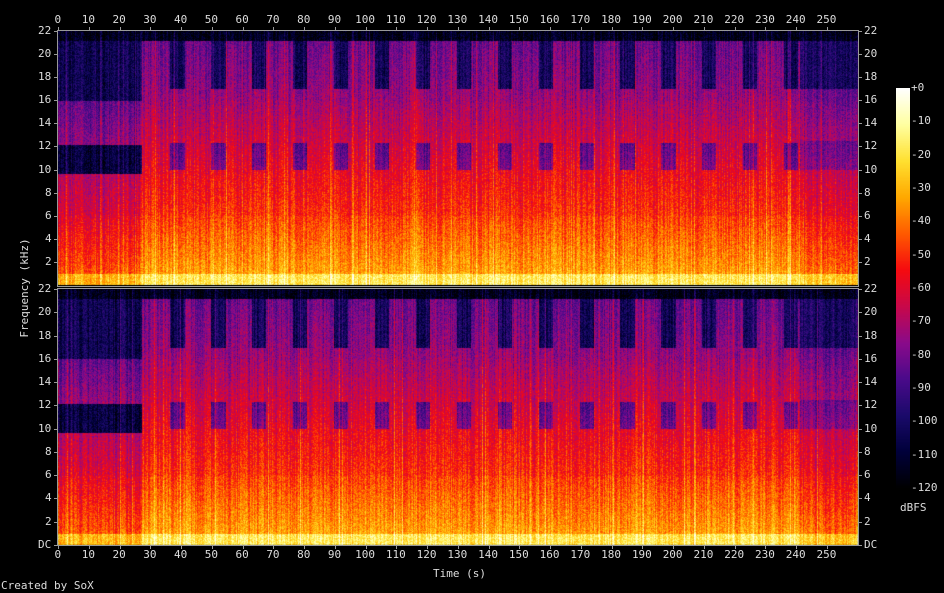 Image resolution: width=944 pixels, height=593 pixels. What do you see at coordinates (395, 554) in the screenshot?
I see `x-tick-label-bottom: 110` at bounding box center [395, 554].